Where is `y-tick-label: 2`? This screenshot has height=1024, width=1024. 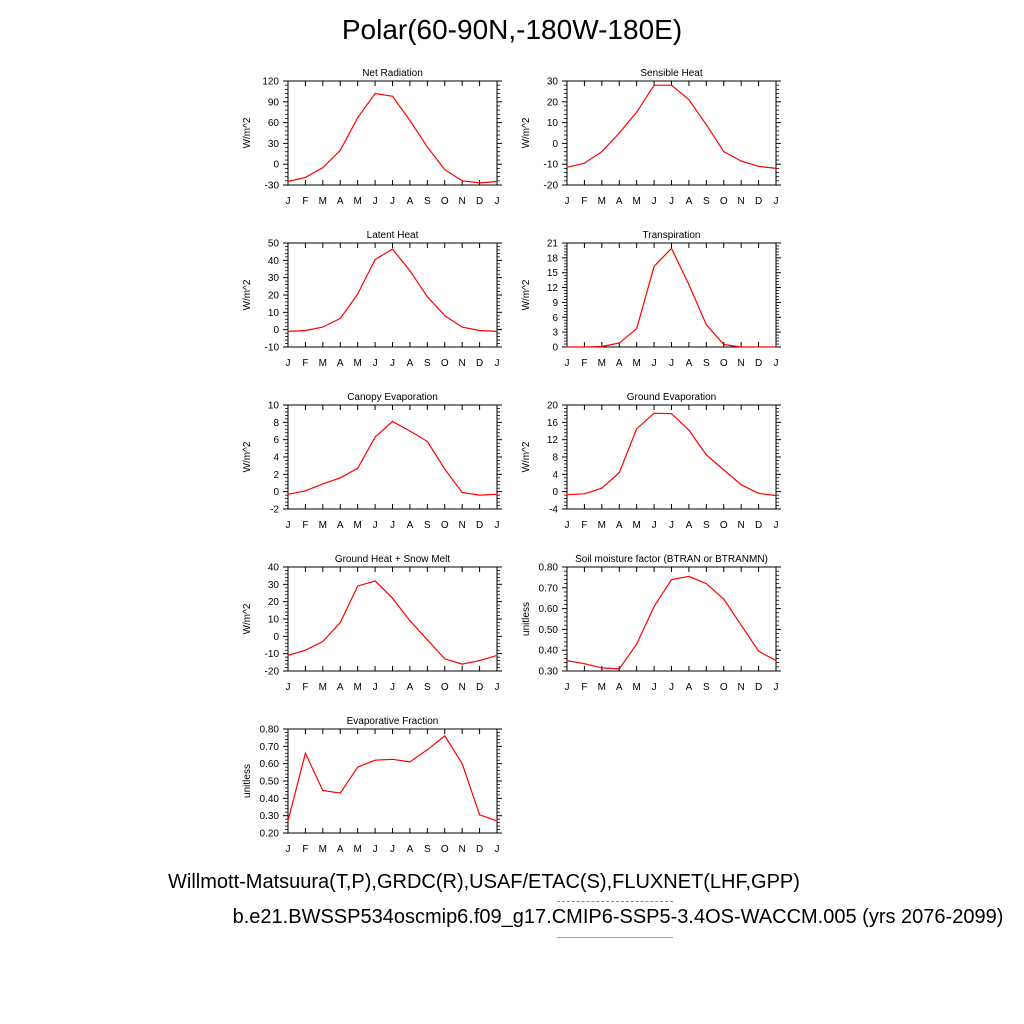 y-tick-label: 2 is located at coordinates (276, 475).